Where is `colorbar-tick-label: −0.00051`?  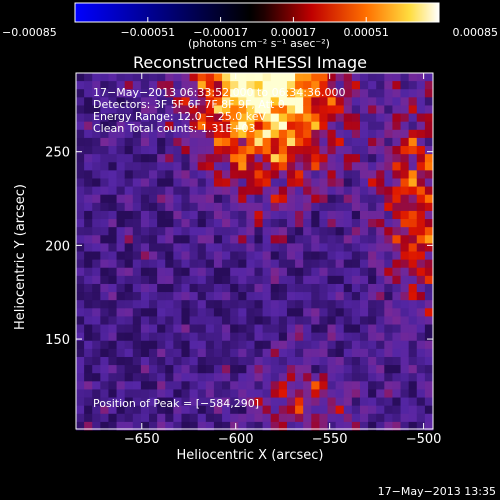 colorbar-tick-label: −0.00051 is located at coordinates (147, 32).